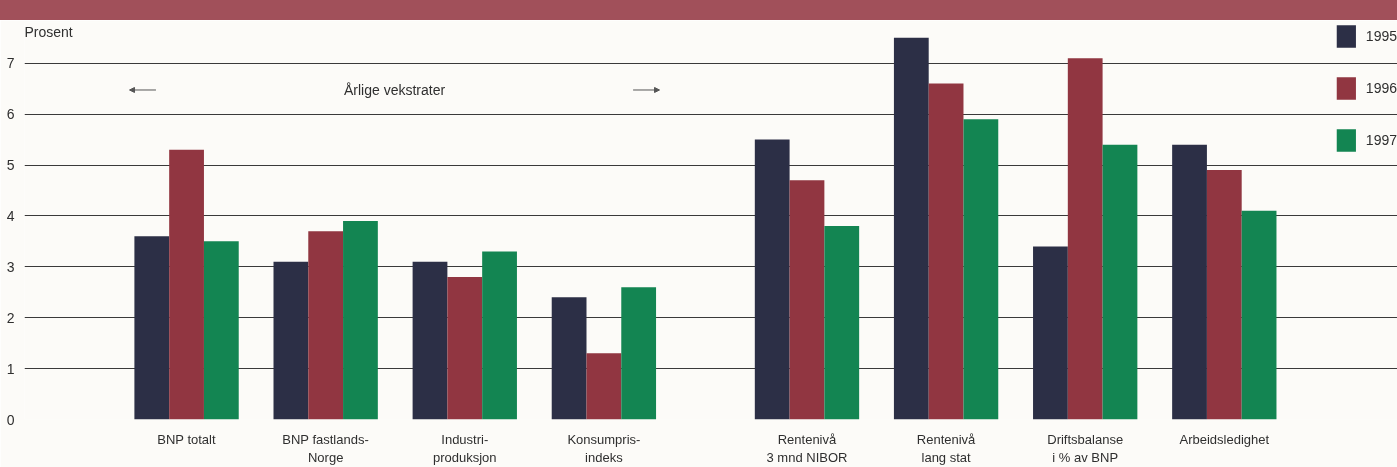 The image size is (1397, 467). Describe the element at coordinates (1224, 439) in the screenshot. I see `x-tick-label: Arbeidsledighet` at that location.